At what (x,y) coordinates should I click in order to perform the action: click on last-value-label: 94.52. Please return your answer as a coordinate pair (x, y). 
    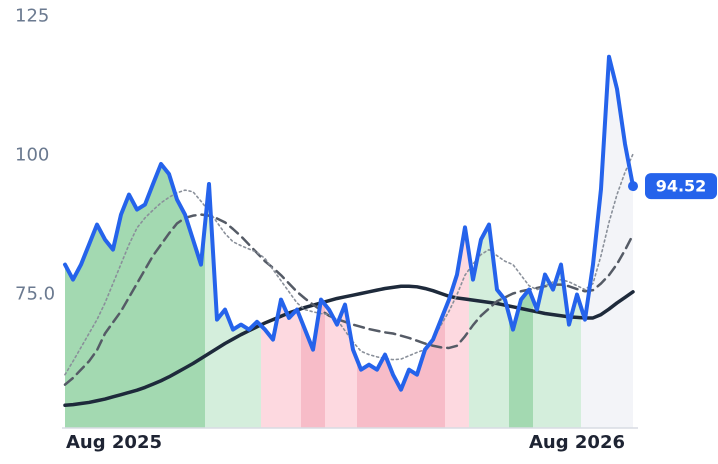
    Looking at the image, I should click on (681, 186).